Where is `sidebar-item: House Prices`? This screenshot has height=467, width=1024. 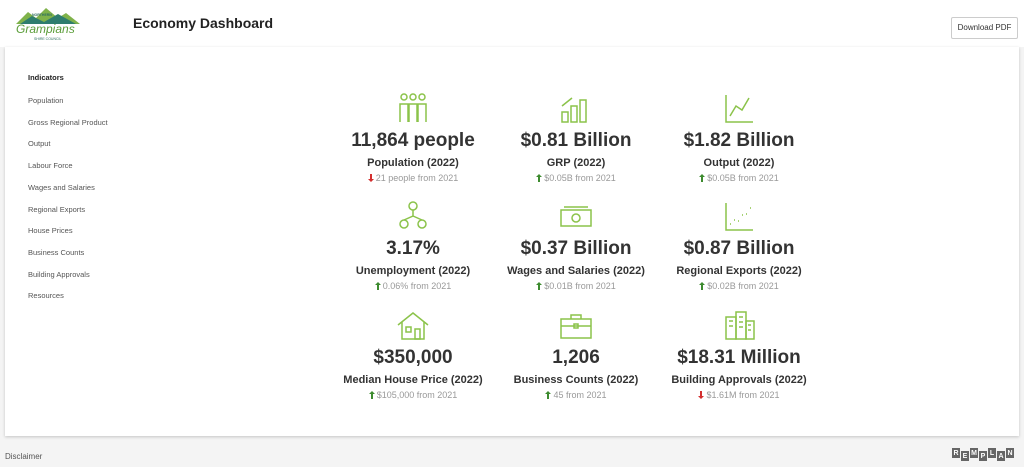 sidebar-item: House Prices is located at coordinates (50, 231).